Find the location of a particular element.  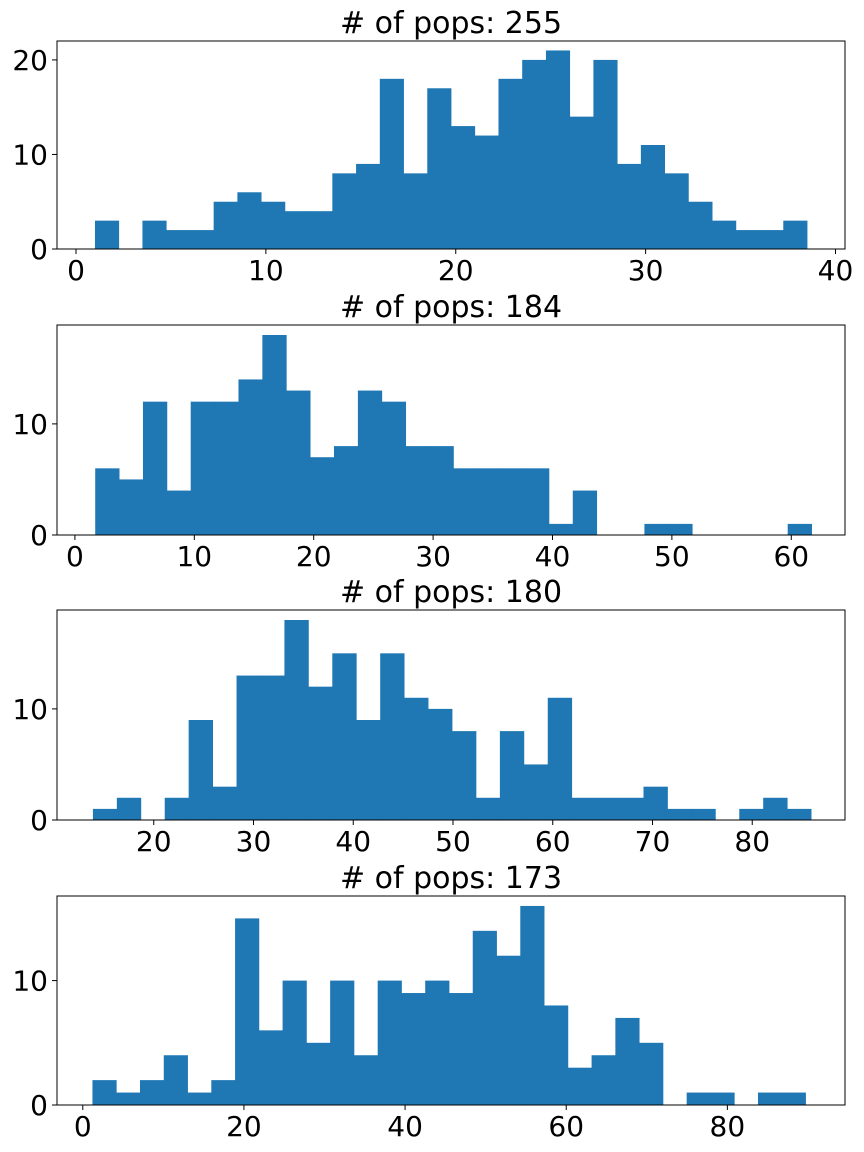

panel-title: # of pops: 255 is located at coordinates (451, 23).